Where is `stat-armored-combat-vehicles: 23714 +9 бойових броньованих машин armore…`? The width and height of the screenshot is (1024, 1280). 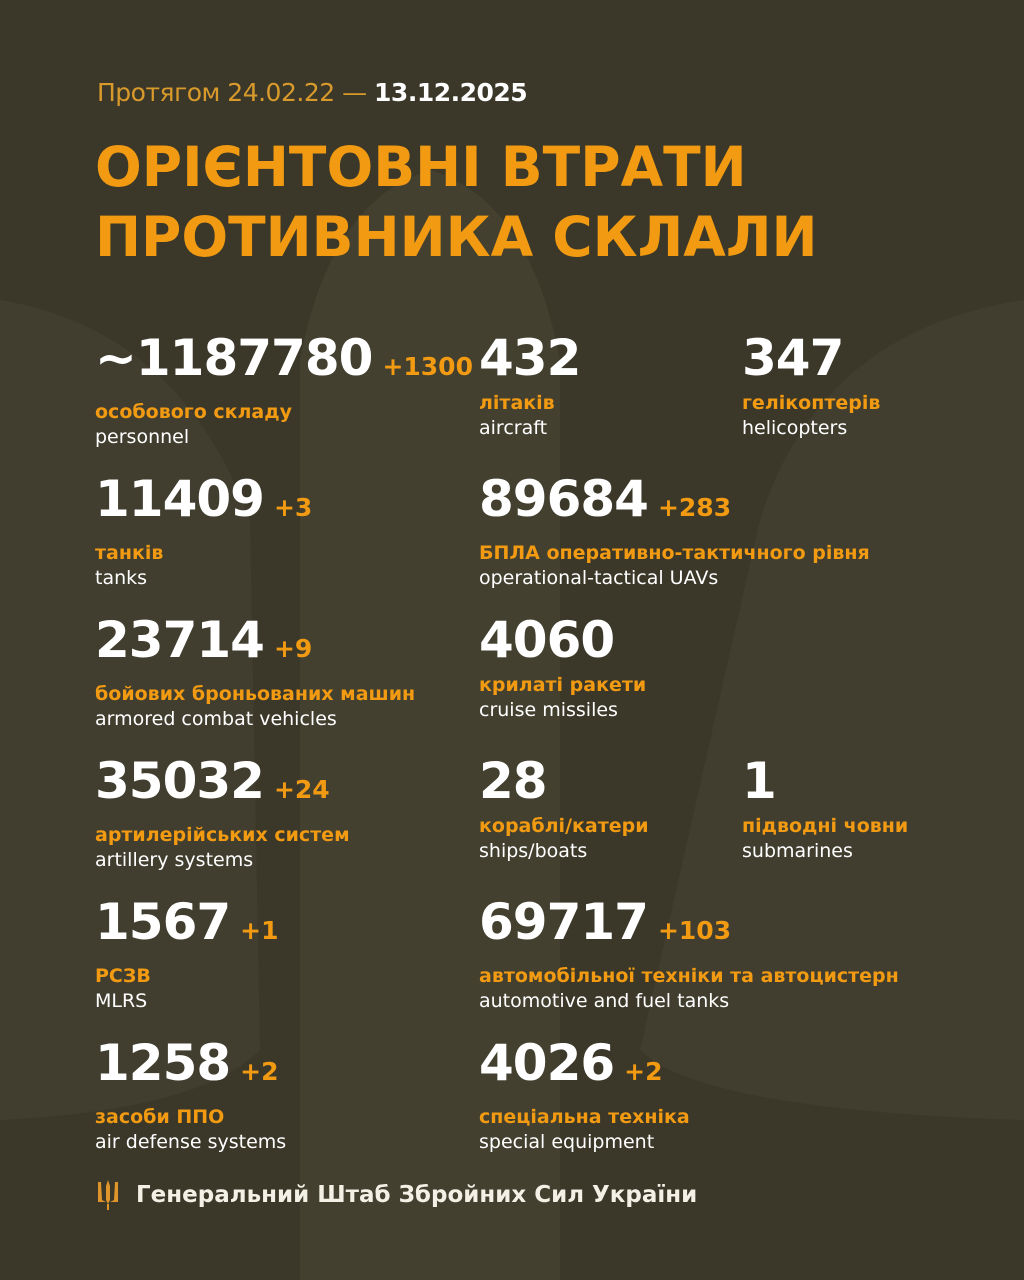
stat-armored-combat-vehicles: 23714 +9 бойових броньованих машин armore… is located at coordinates (255, 672).